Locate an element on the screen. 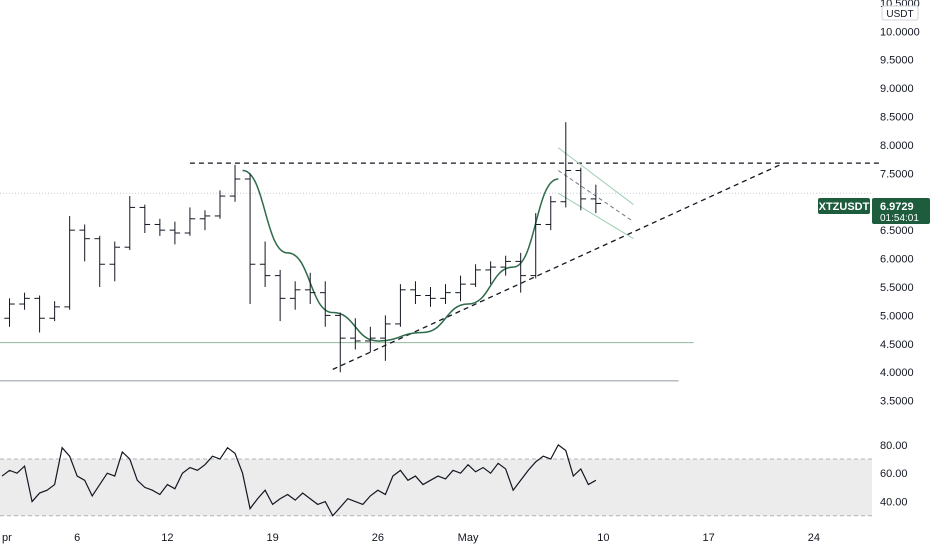  time-tick-label: 6 is located at coordinates (77, 538).